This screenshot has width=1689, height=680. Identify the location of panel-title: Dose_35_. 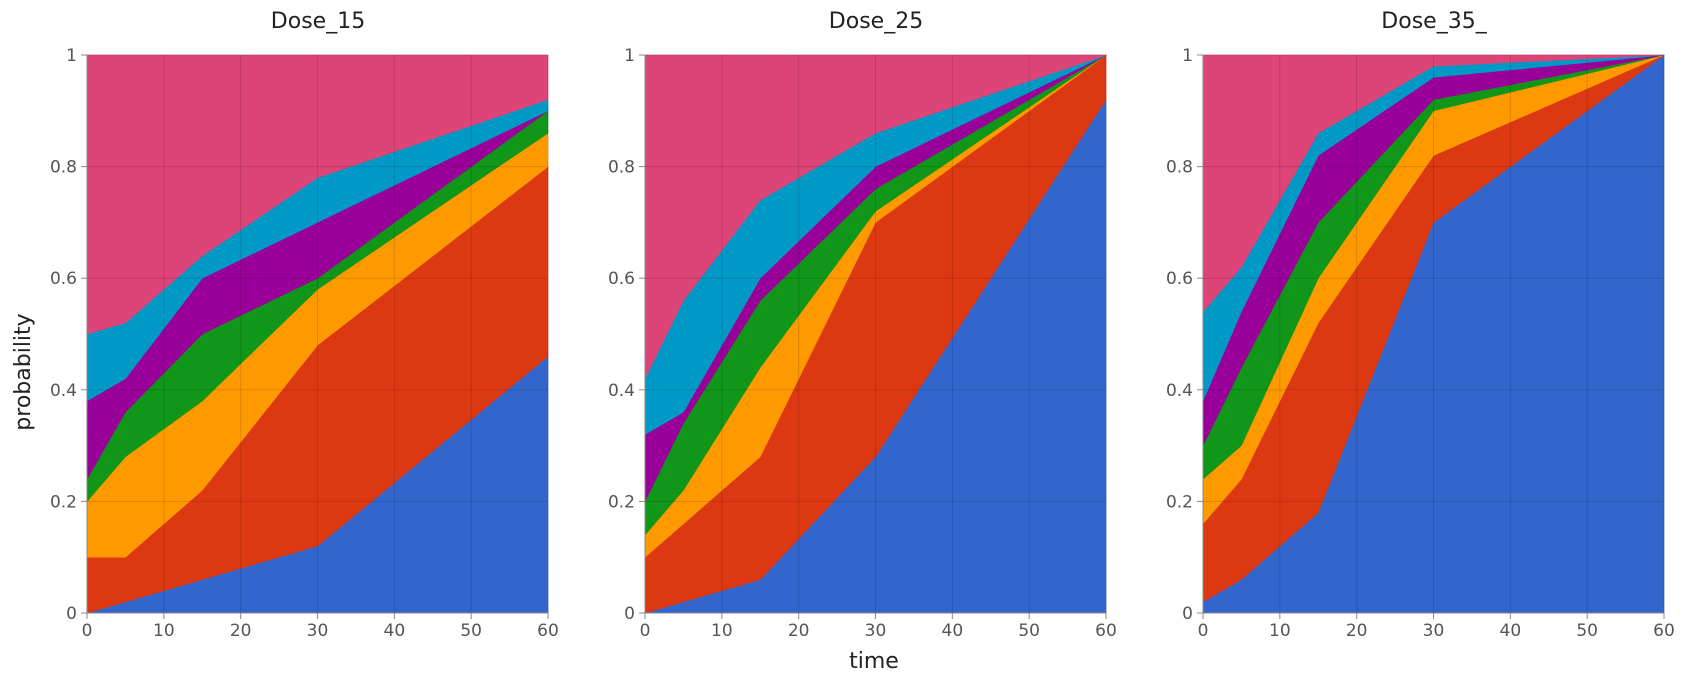
(1434, 21).